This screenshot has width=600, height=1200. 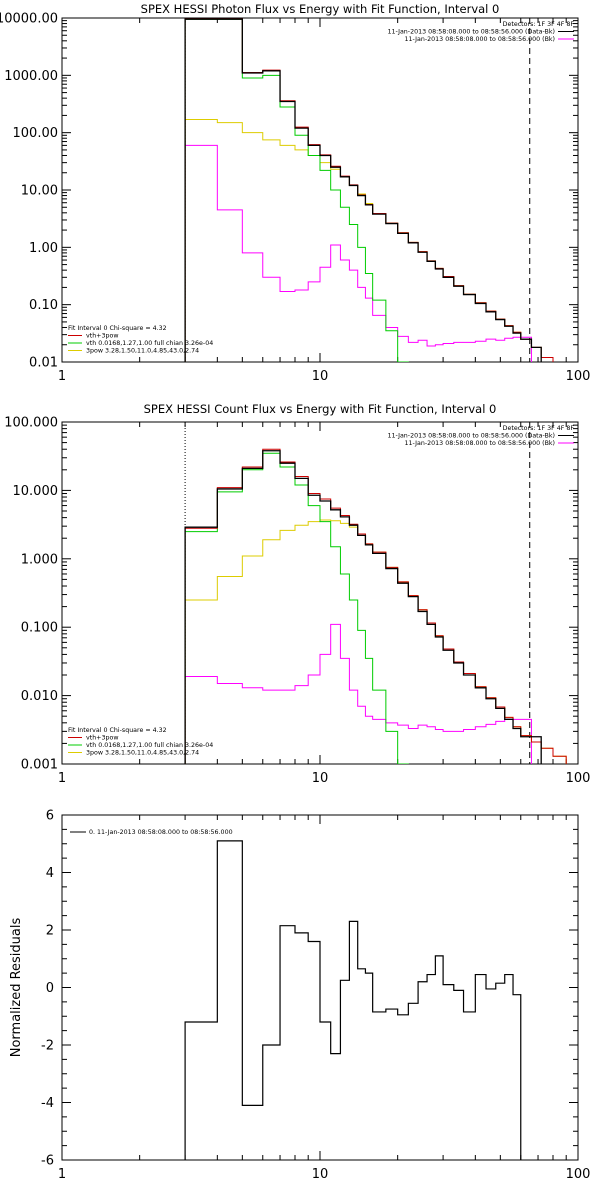 I want to click on y-tick-label: 0, so click(x=50, y=988).